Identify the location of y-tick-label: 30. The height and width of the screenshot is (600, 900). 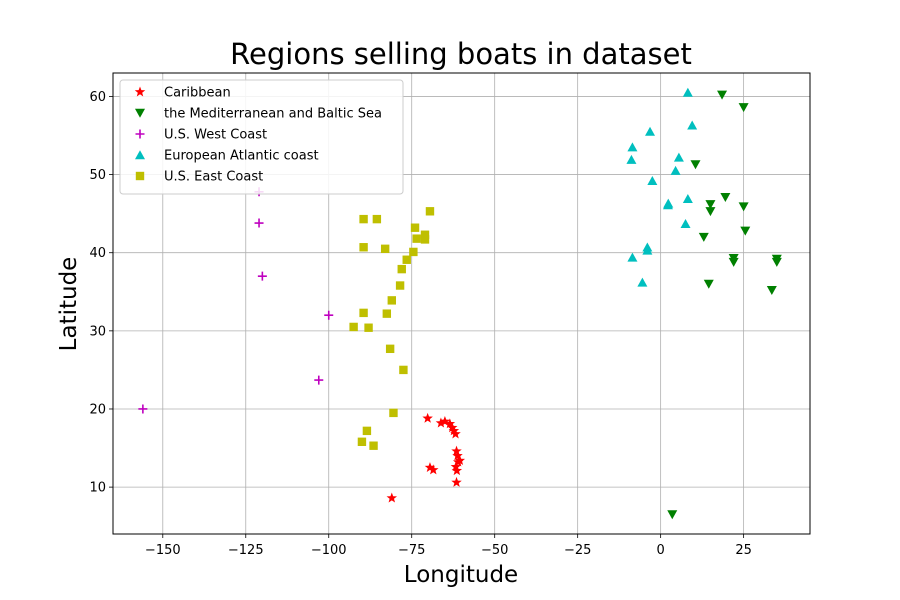
(97, 331).